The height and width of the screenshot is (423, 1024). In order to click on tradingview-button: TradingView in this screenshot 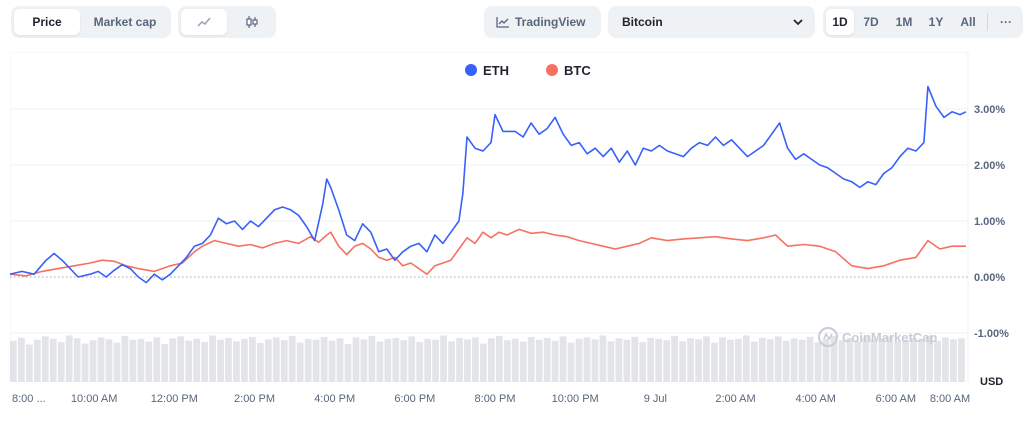, I will do `click(542, 22)`.